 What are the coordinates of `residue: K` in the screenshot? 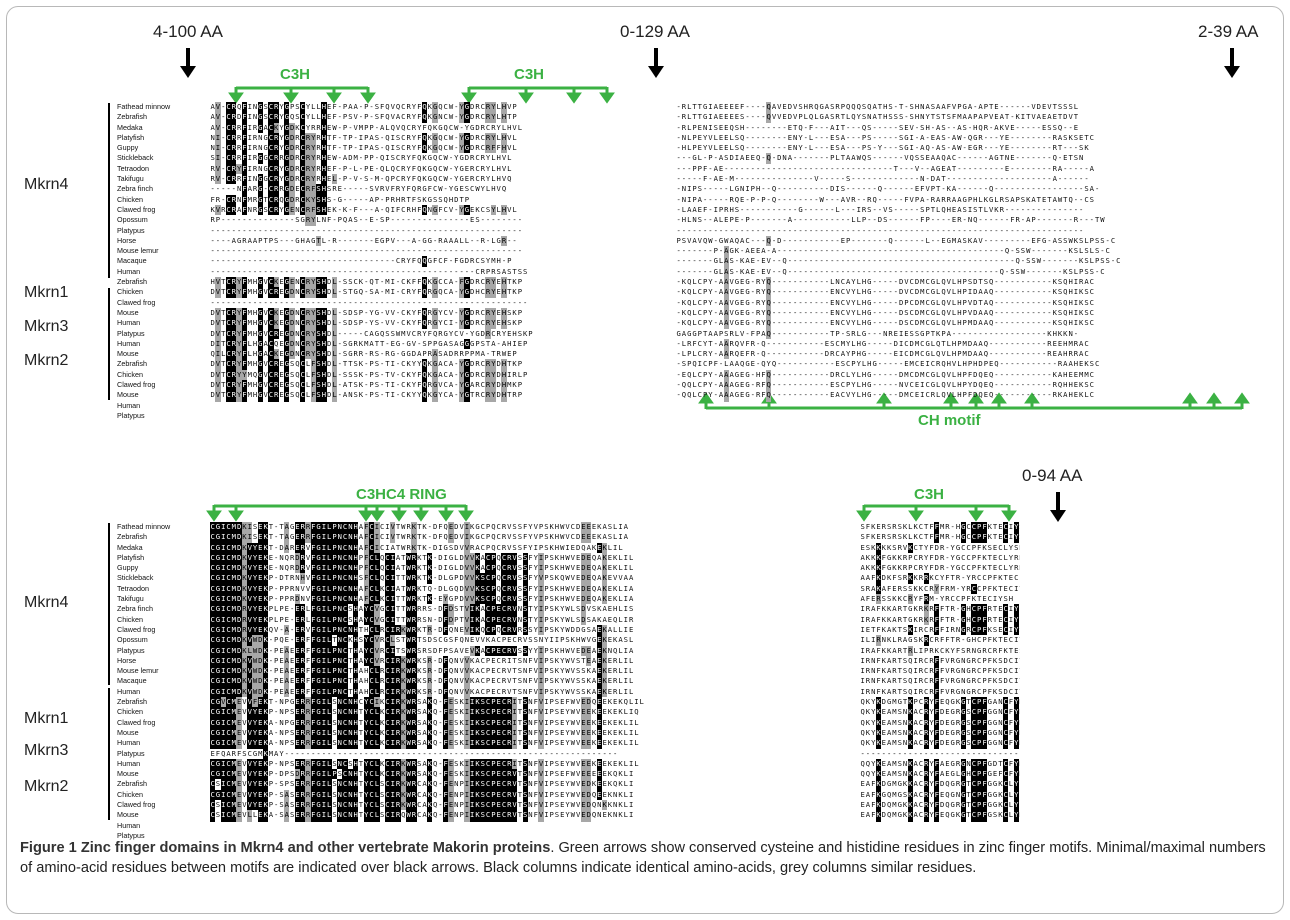 It's located at (551, 526).